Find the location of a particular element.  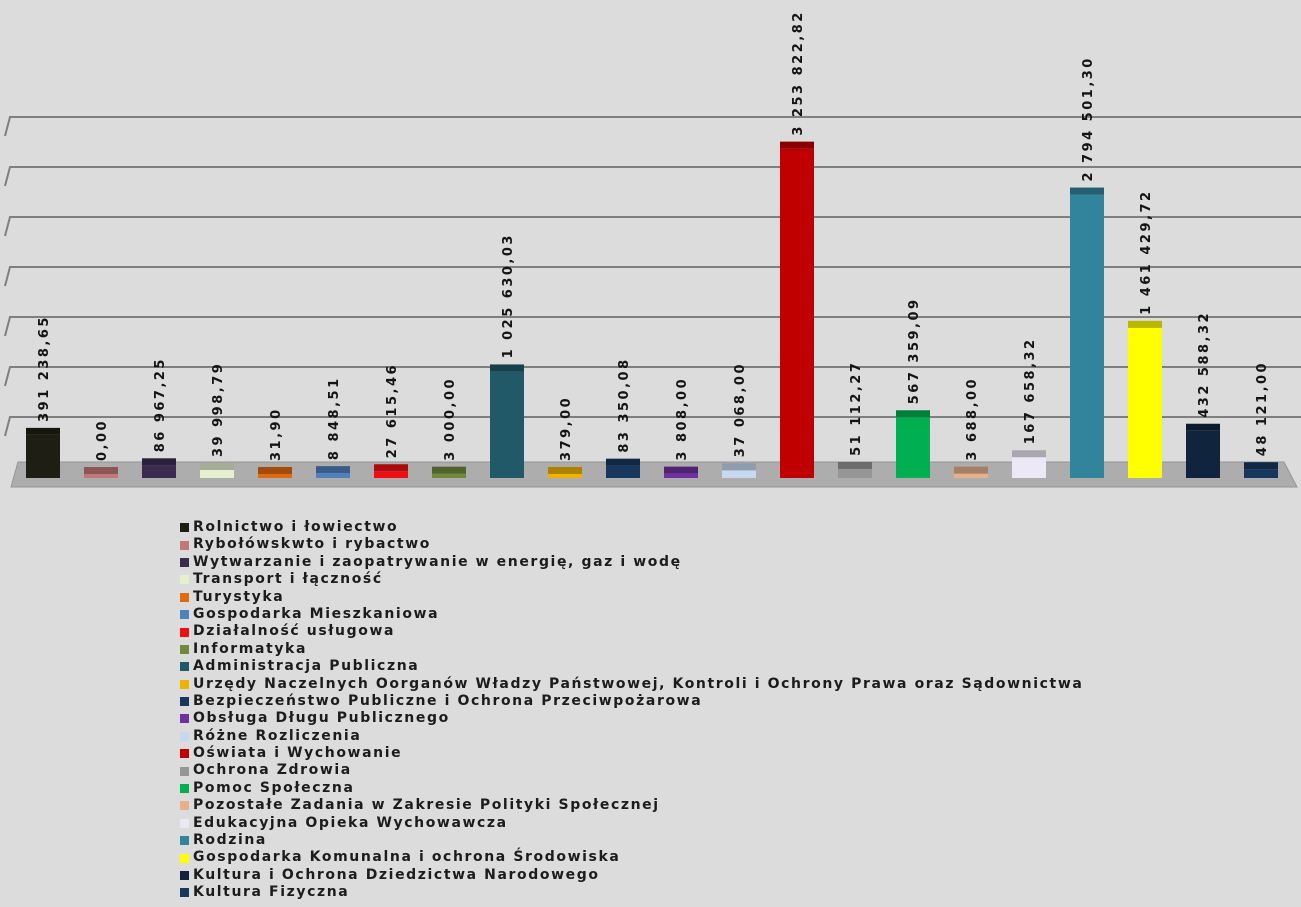

legend-item: Ochrona Zdrowia is located at coordinates (631, 770).